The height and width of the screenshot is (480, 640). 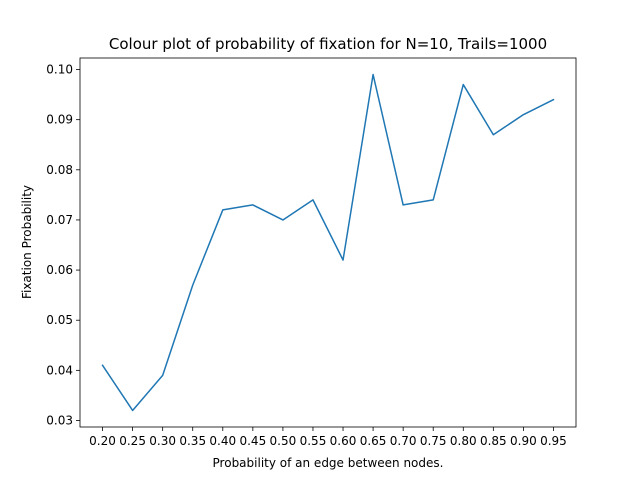 I want to click on x-axis-label: Probability of an edge between nodes., so click(x=328, y=463).